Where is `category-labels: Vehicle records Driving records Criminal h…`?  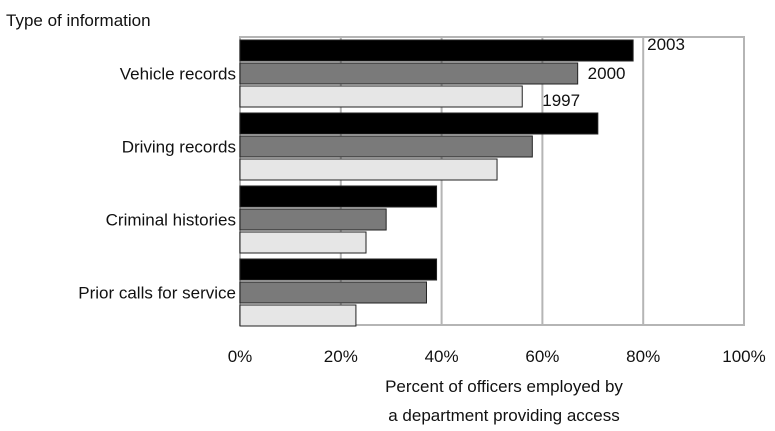 category-labels: Vehicle records Driving records Criminal h… is located at coordinates (157, 184).